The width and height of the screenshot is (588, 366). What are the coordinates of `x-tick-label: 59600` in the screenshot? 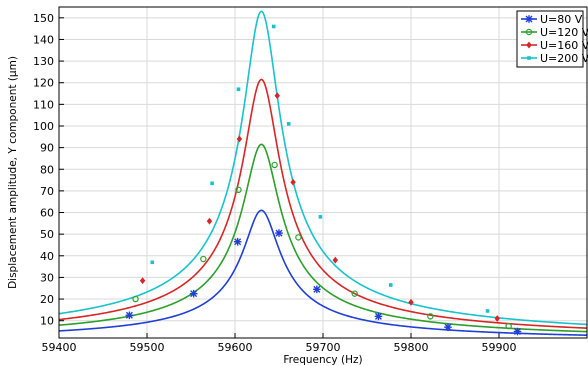 It's located at (235, 347).